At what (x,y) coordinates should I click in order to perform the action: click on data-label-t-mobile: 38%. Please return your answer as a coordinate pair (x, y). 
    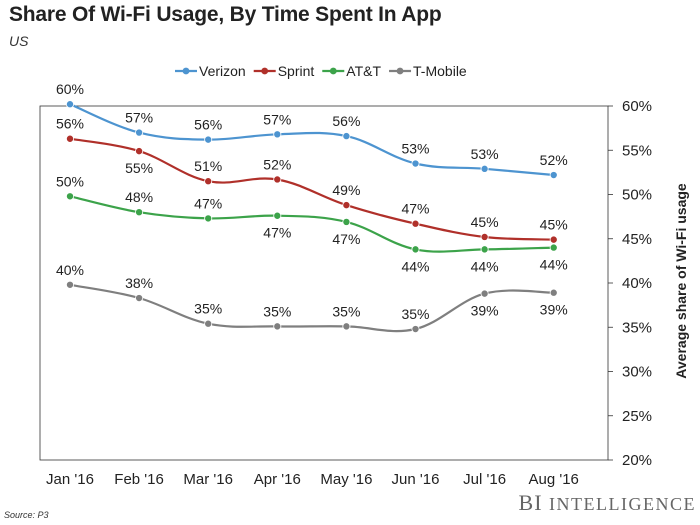
    Looking at the image, I should click on (139, 283).